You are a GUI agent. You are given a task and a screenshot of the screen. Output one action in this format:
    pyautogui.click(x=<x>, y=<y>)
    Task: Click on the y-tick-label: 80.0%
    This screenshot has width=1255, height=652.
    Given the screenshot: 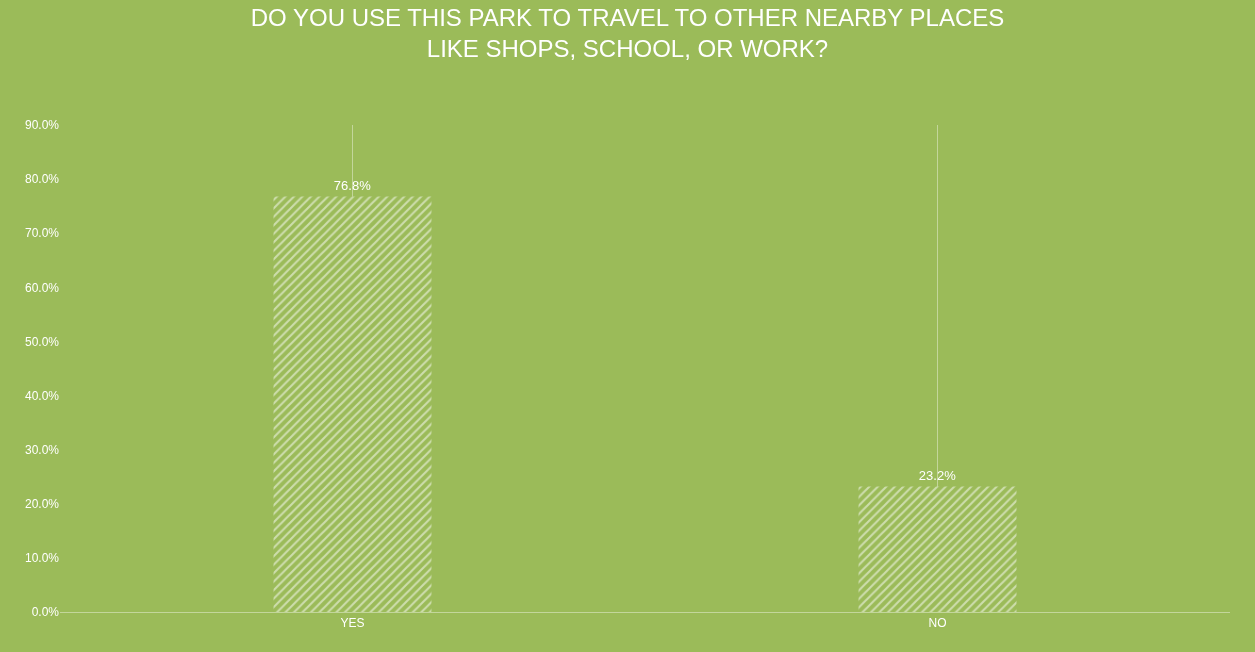 What is the action you would take?
    pyautogui.click(x=42, y=179)
    